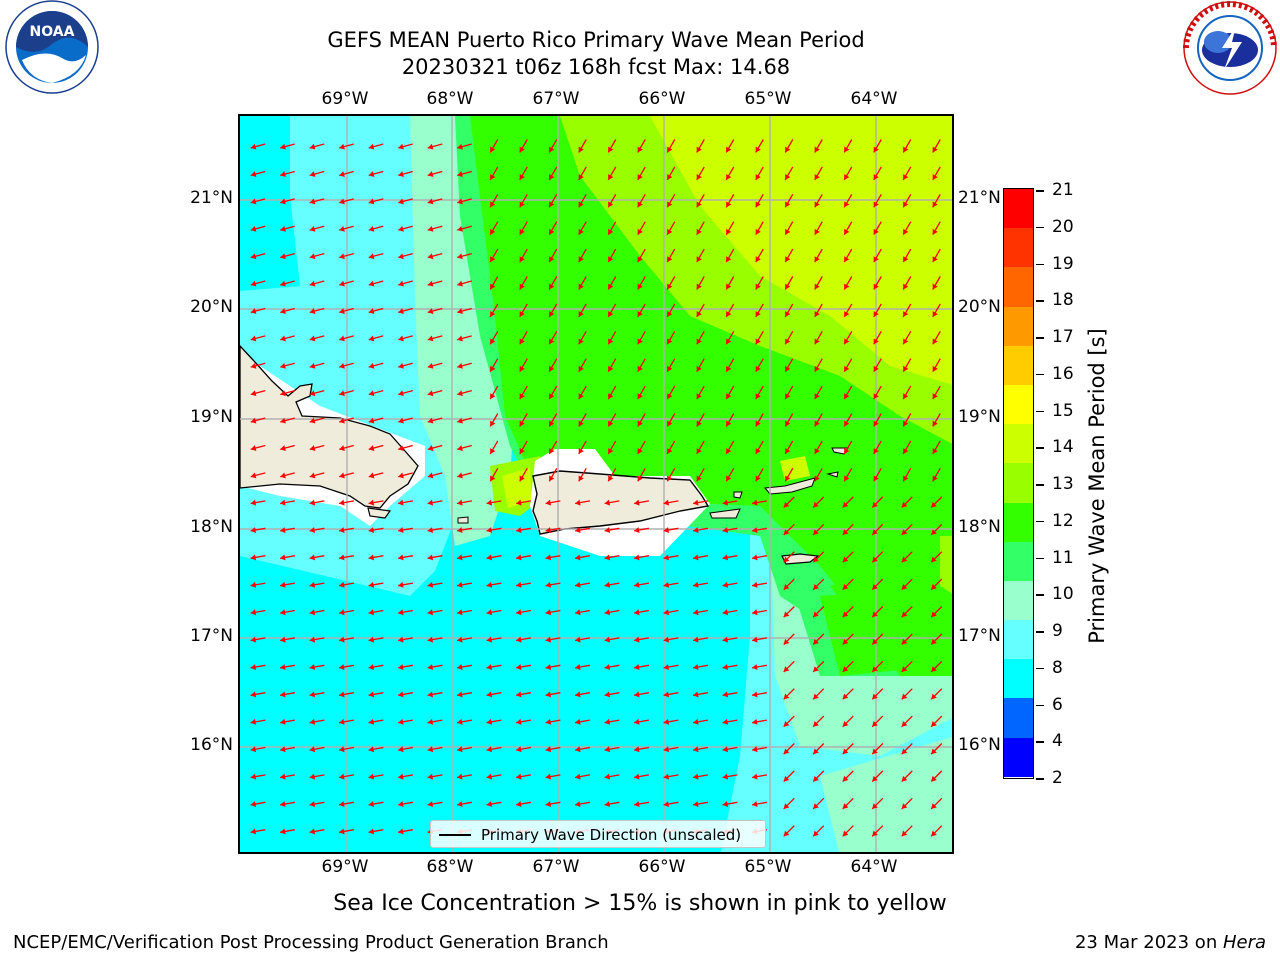  I want to click on footer-date-text: 23 Mar 2023 on, so click(1148, 942).